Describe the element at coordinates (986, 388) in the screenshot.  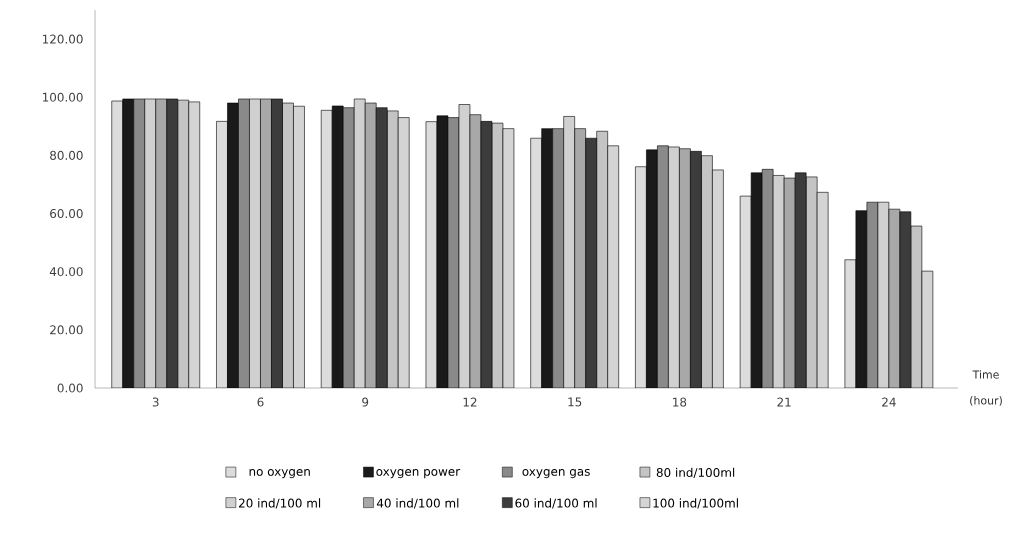
I see `text: Time (hour)` at that location.